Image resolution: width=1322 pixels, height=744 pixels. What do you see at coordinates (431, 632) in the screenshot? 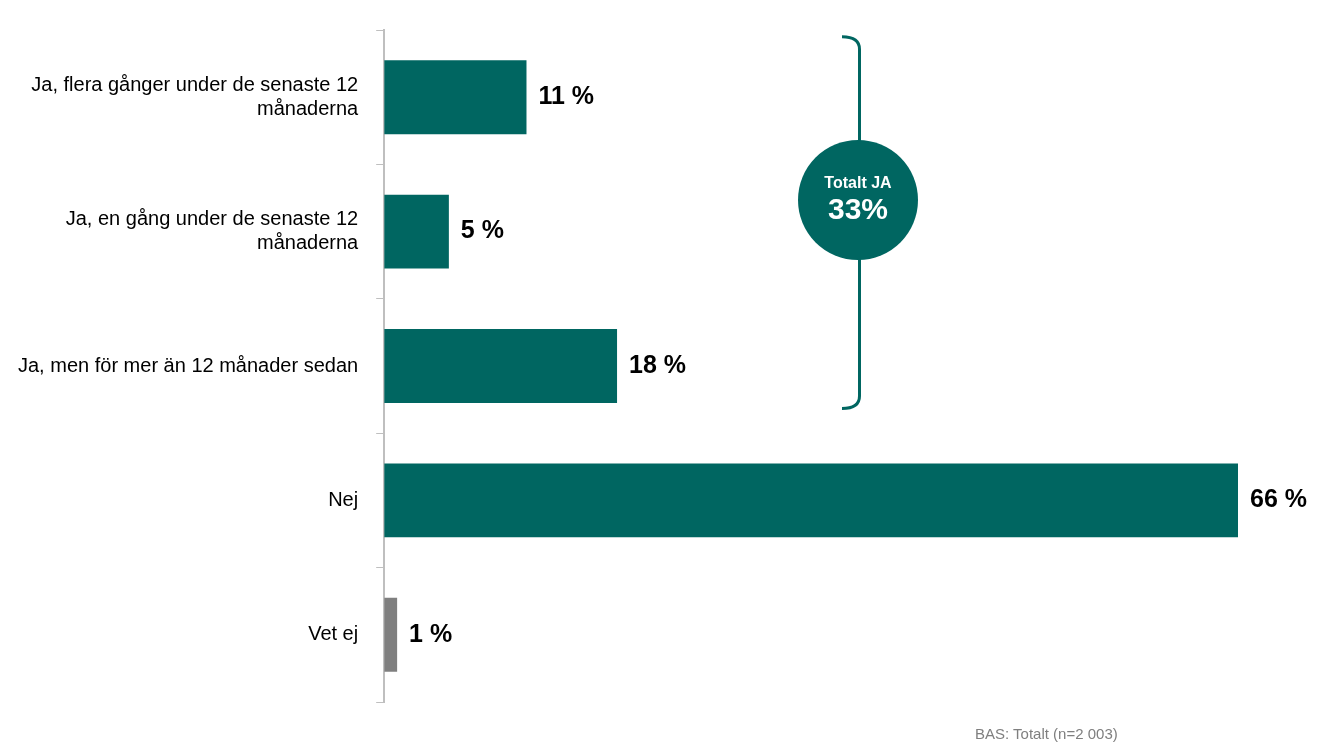
I see `data-label: 1 %` at bounding box center [431, 632].